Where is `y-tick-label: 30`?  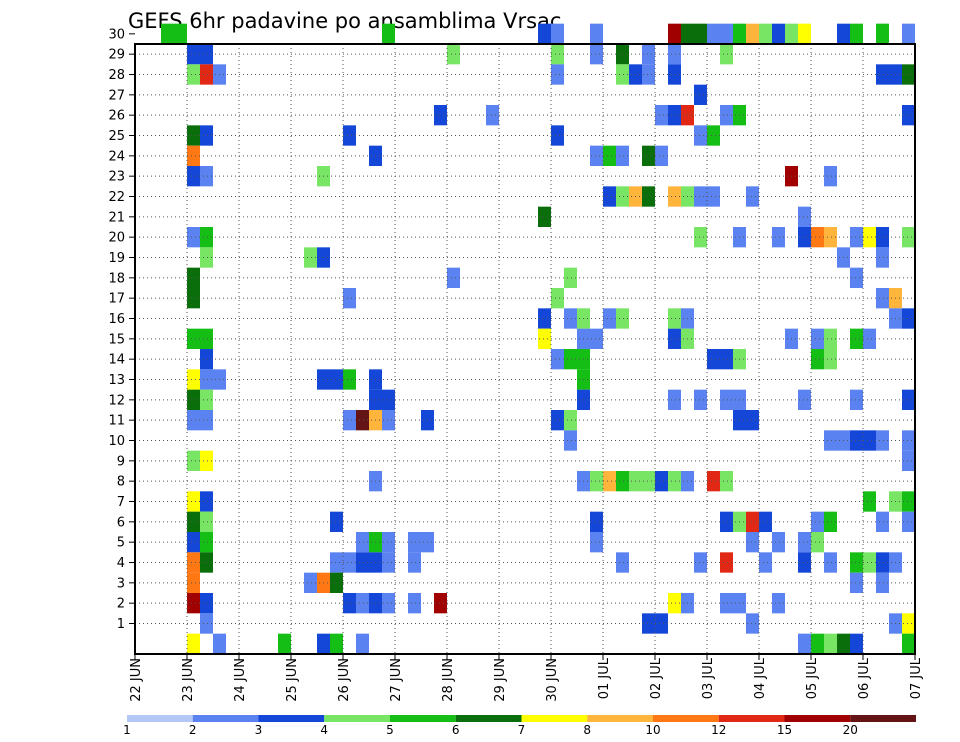 y-tick-label: 30 is located at coordinates (116, 34).